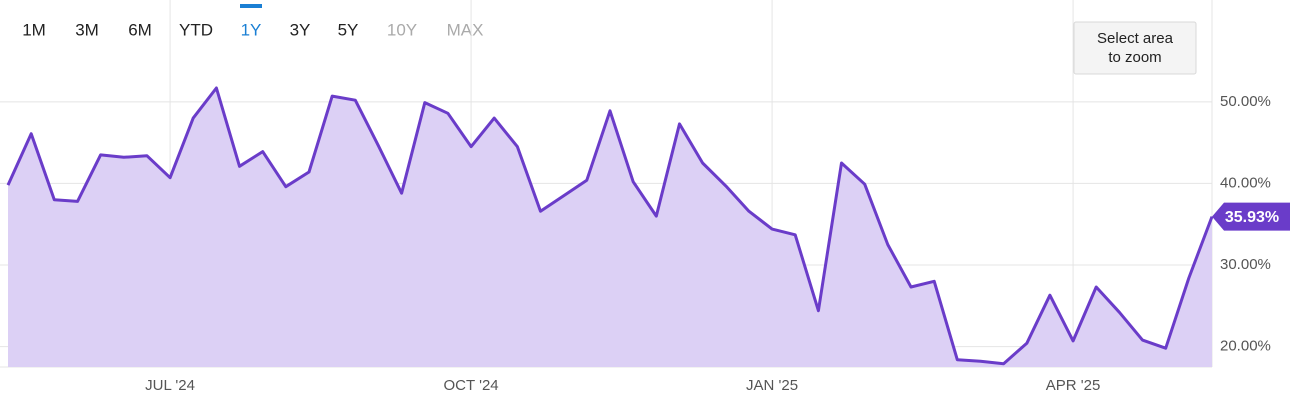 Image resolution: width=1292 pixels, height=411 pixels. I want to click on zoom-text: to zoom, so click(1134, 57).